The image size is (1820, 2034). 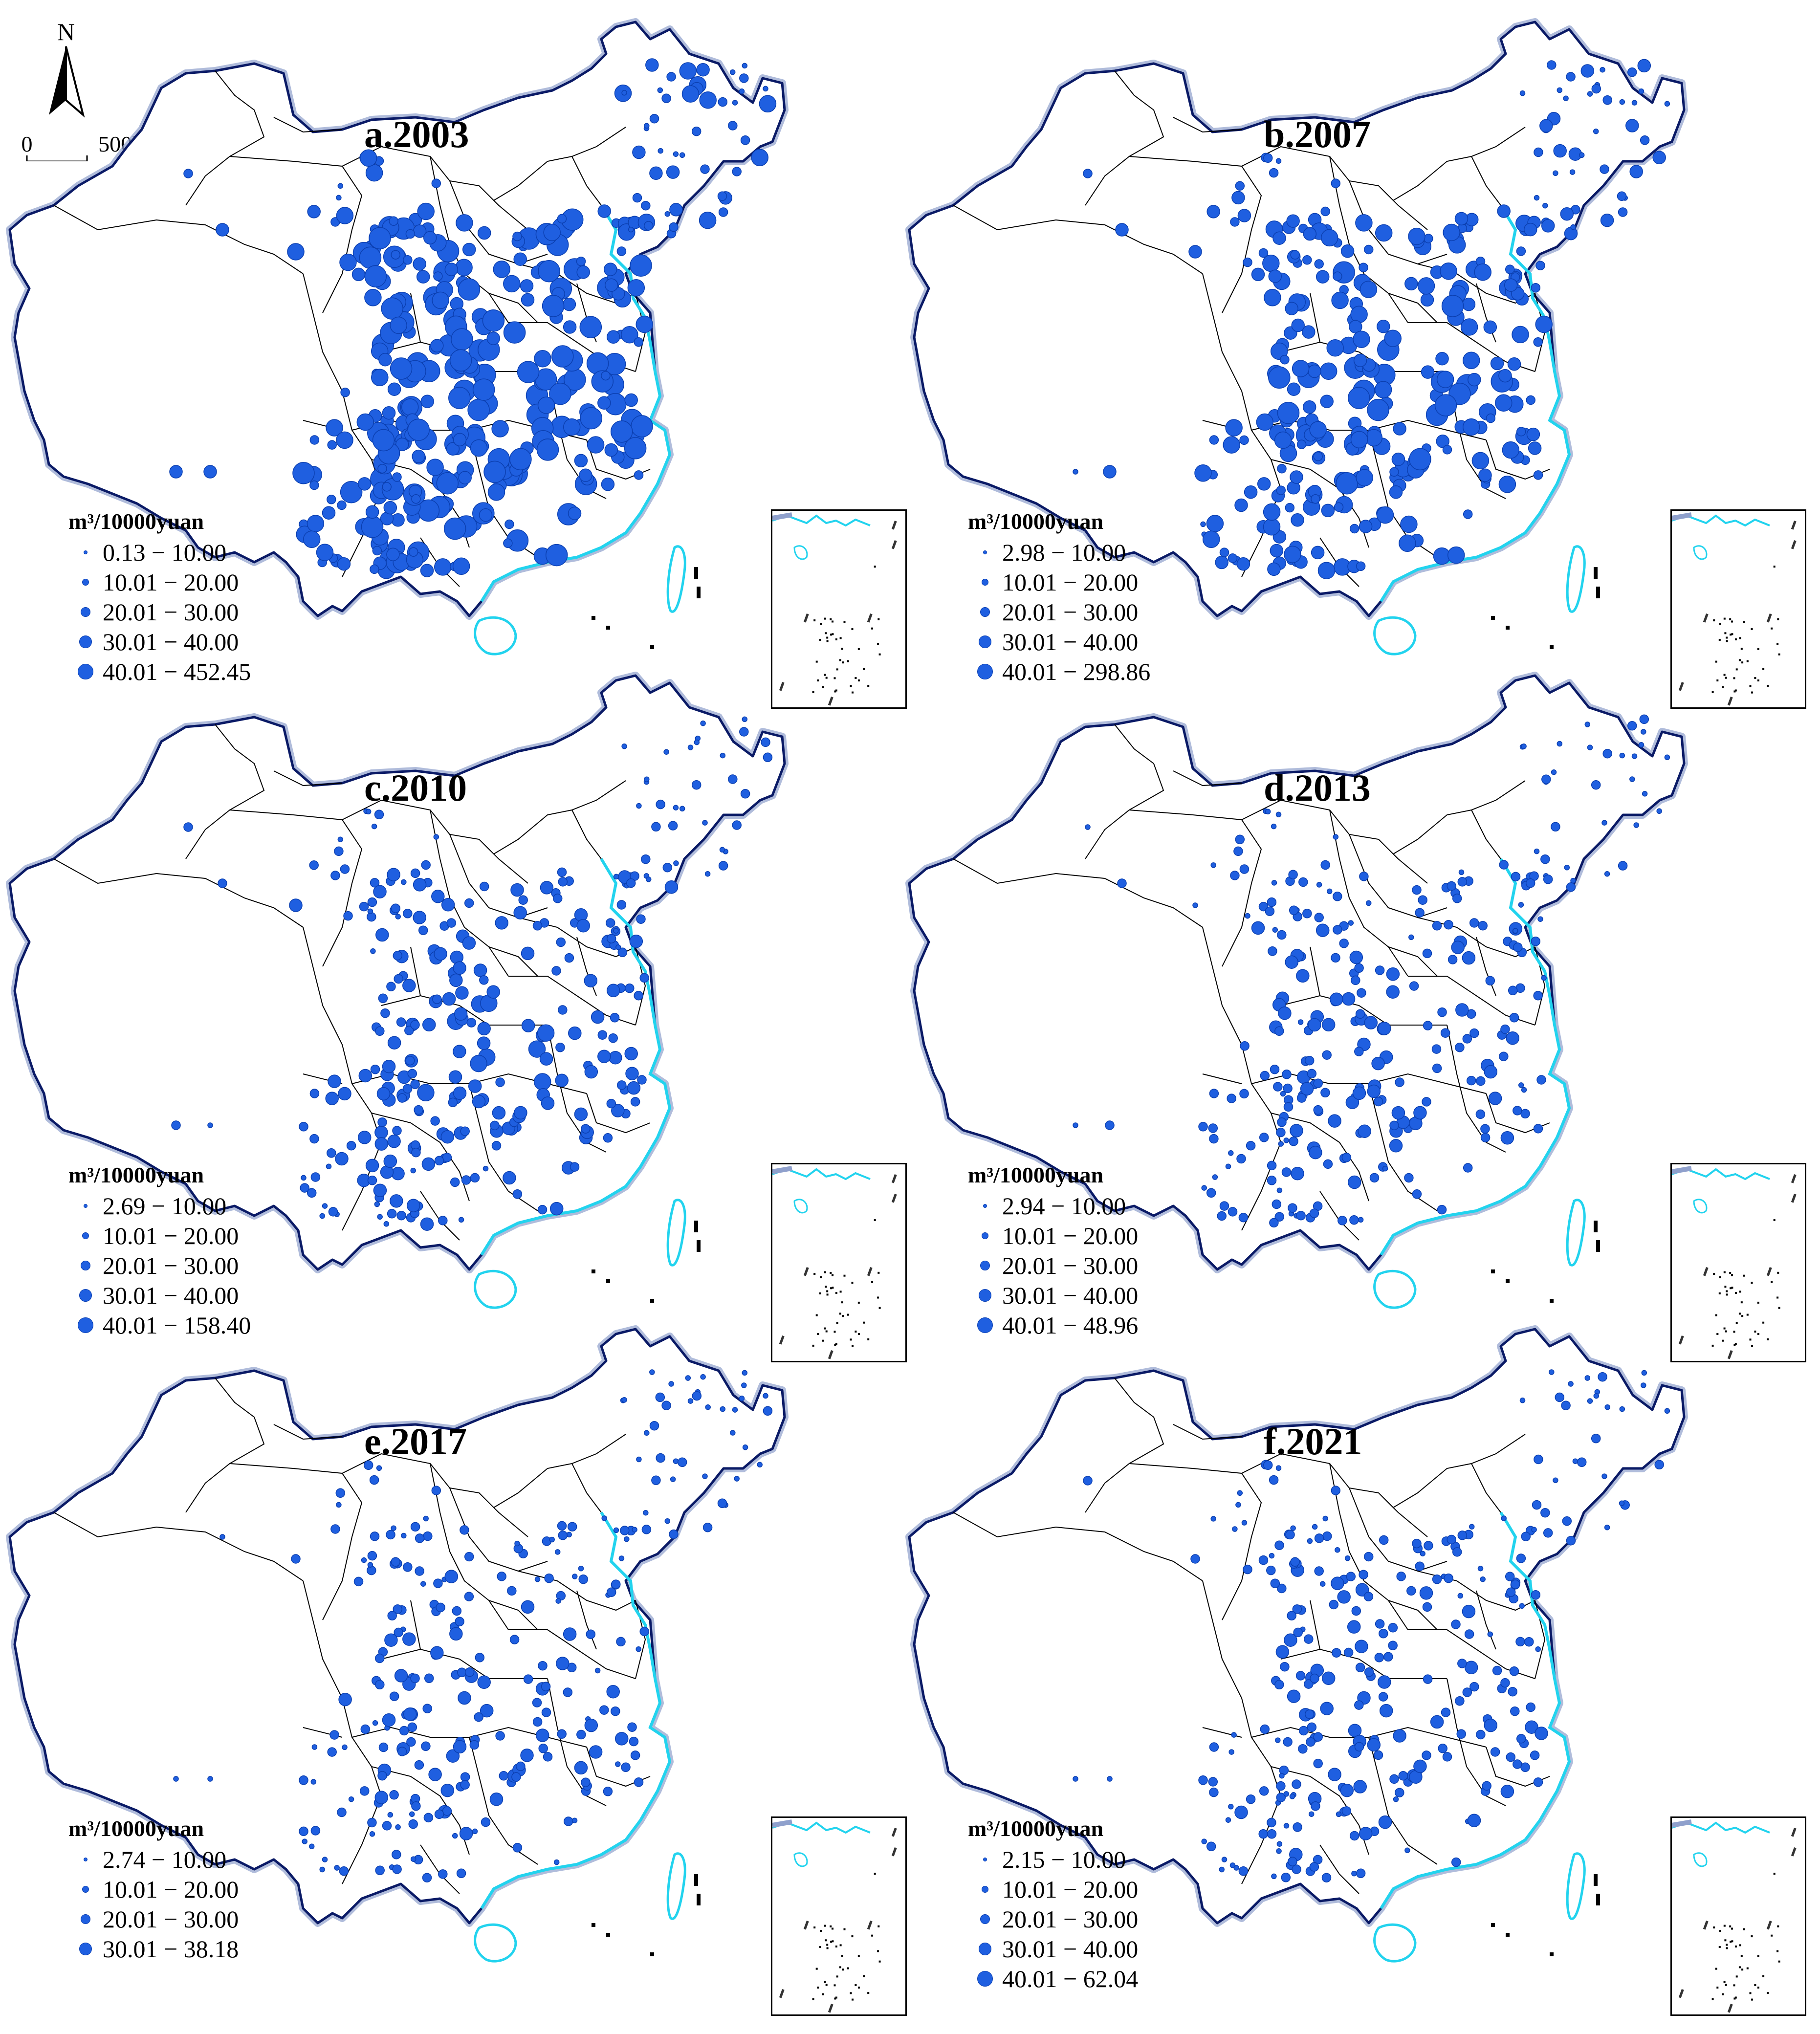 What do you see at coordinates (495, 1289) in the screenshot?
I see `hainan-island` at bounding box center [495, 1289].